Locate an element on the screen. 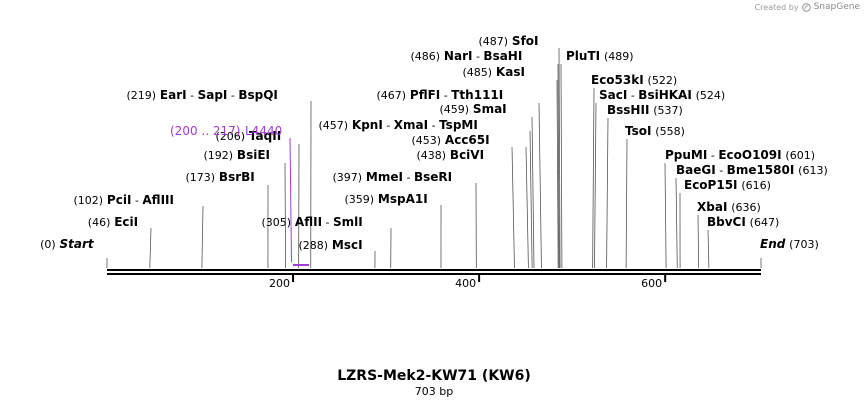  enzyme-name: AflIII is located at coordinates (158, 200).